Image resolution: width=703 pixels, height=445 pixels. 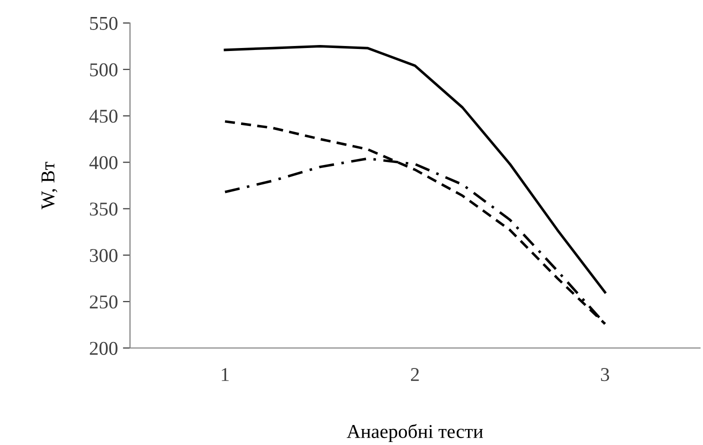 What do you see at coordinates (414, 374) in the screenshot?
I see `x-tick-label: 2` at bounding box center [414, 374].